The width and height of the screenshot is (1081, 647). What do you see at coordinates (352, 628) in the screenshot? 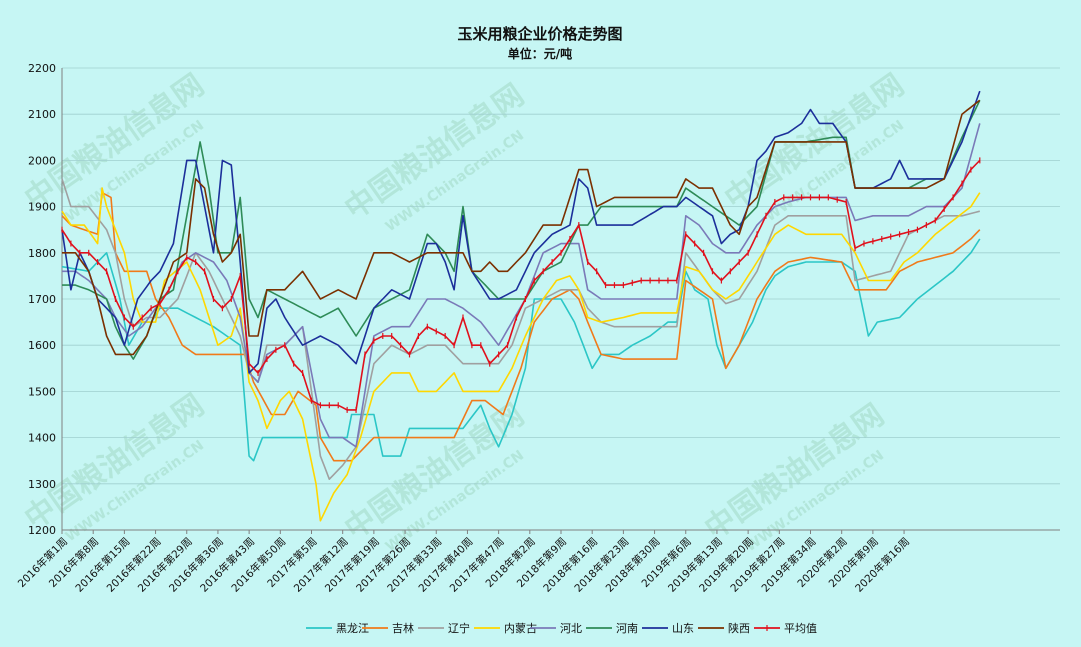
I see `legend-label: 黑龙江` at bounding box center [352, 628].